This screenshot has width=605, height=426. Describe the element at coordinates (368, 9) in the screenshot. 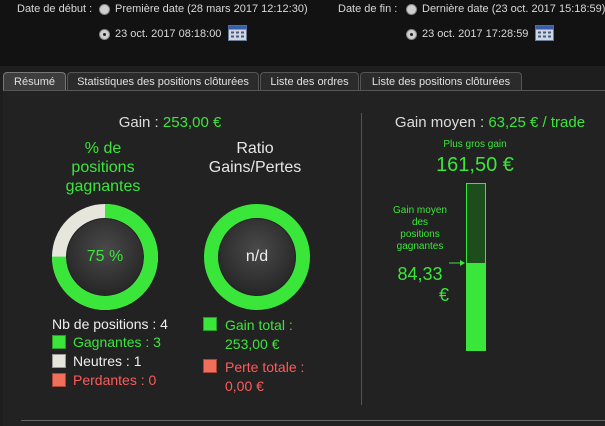

I see `end-date-label: Date de fin :` at that location.